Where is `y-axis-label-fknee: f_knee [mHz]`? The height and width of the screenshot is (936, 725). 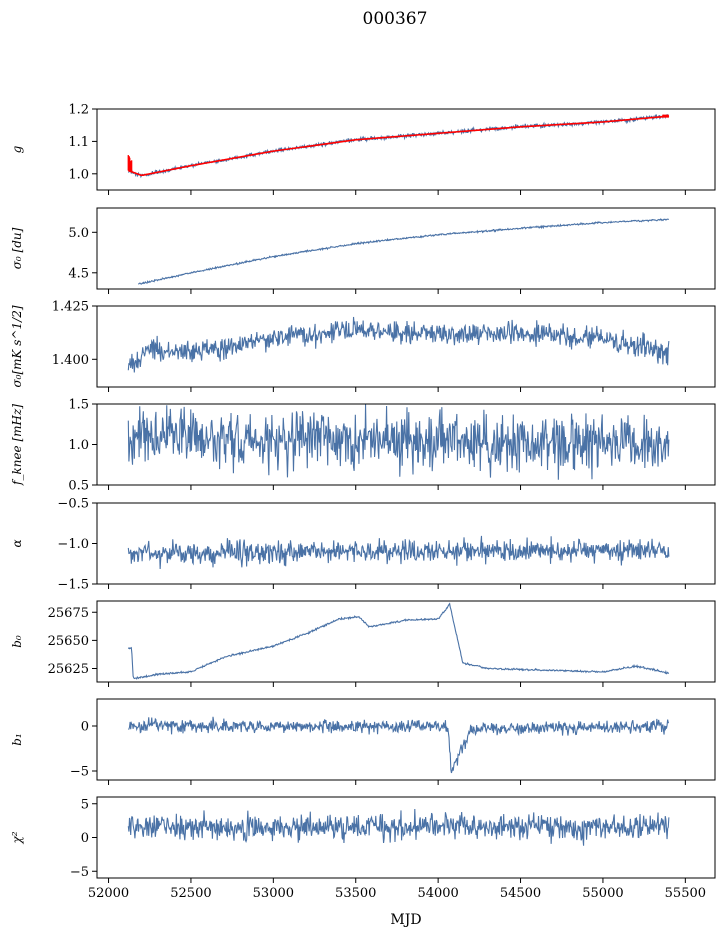 y-axis-label-fknee: f_knee [mHz] is located at coordinates (17, 445).